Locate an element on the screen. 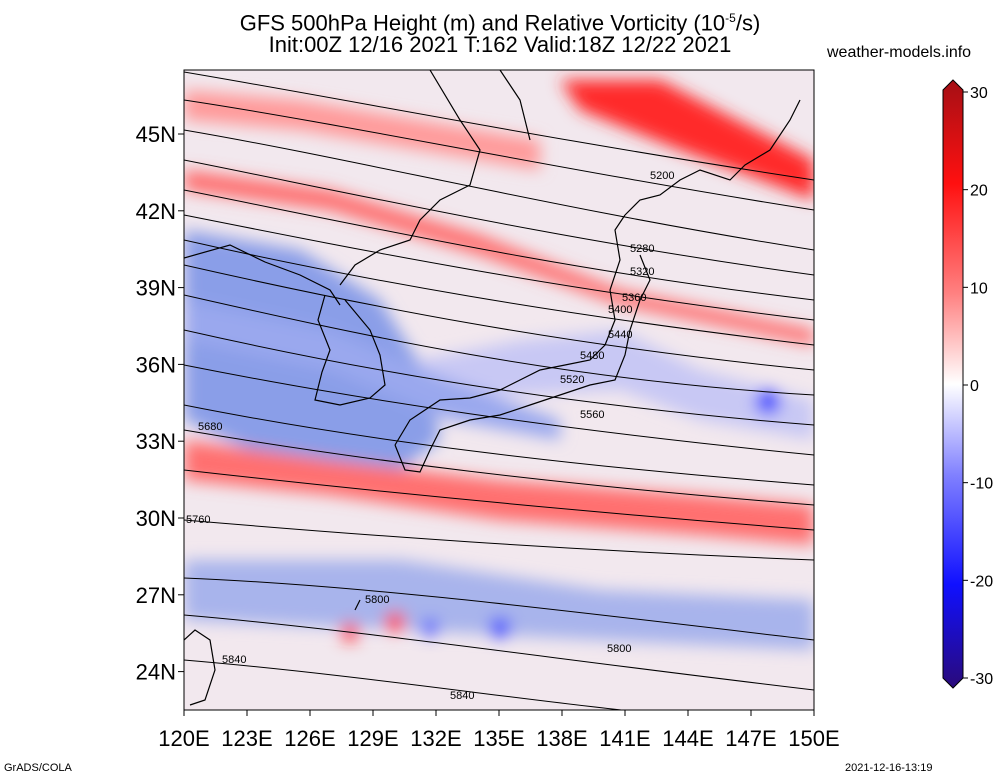 This screenshot has width=1000, height=779. latitude-tick-label: 33N is located at coordinates (156, 441).